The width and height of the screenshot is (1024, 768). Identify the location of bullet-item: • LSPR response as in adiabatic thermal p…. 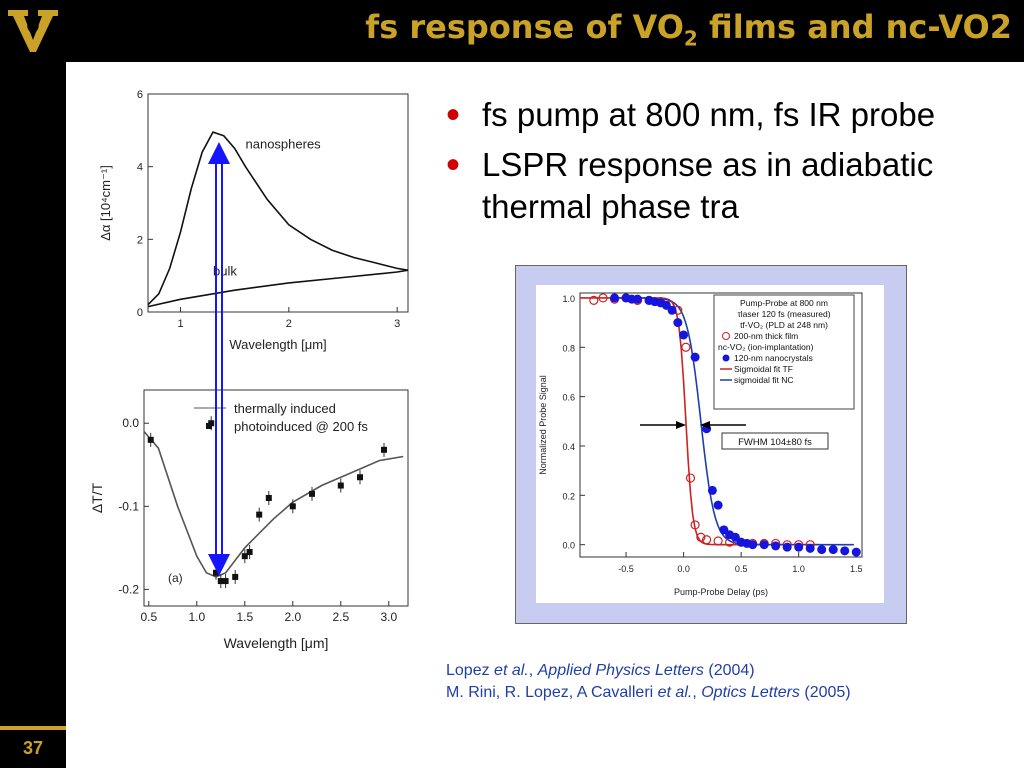
(726, 186).